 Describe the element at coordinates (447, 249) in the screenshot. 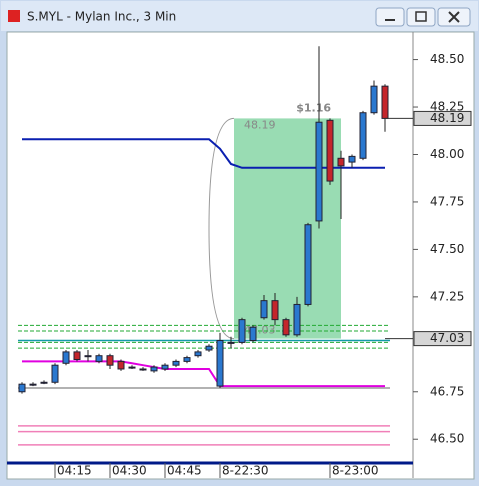

I see `y-tick-label: 47.50` at that location.